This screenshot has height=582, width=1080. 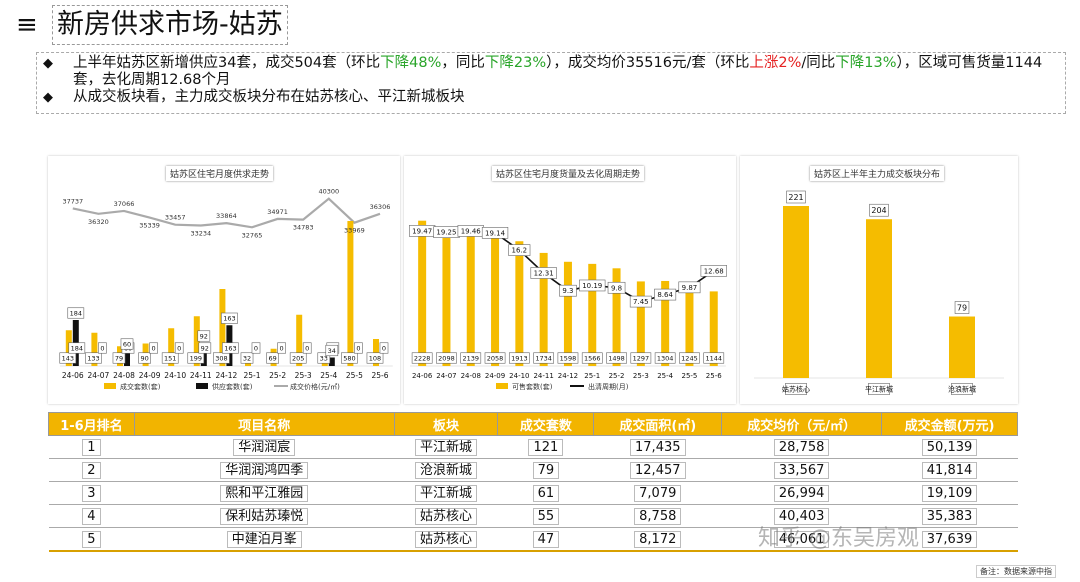 I want to click on supply-label: 184, so click(x=77, y=348).